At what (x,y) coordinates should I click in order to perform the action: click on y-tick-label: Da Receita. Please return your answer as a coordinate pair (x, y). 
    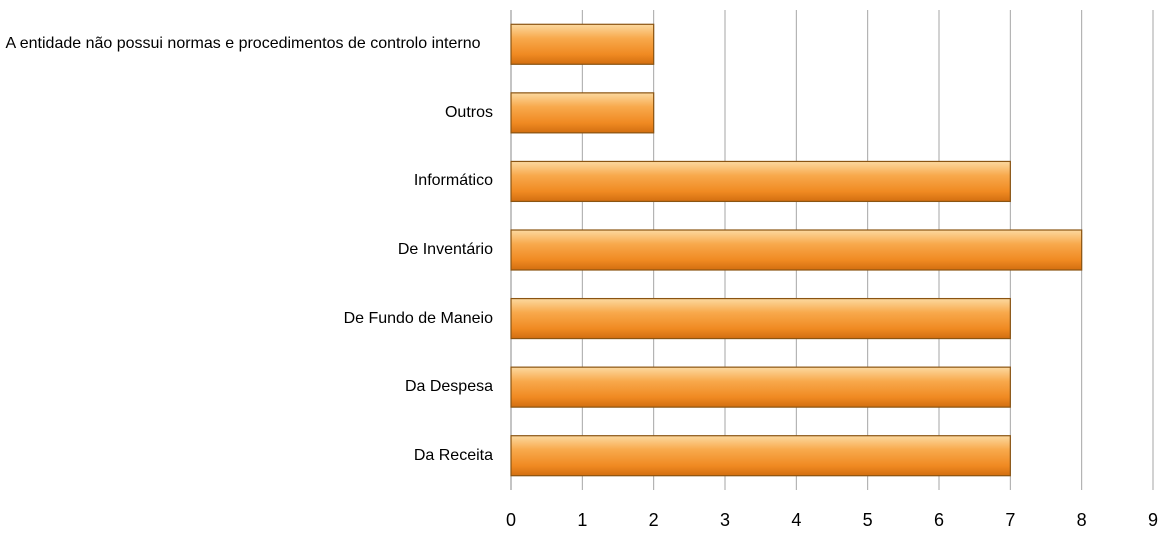
    Looking at the image, I should click on (453, 455).